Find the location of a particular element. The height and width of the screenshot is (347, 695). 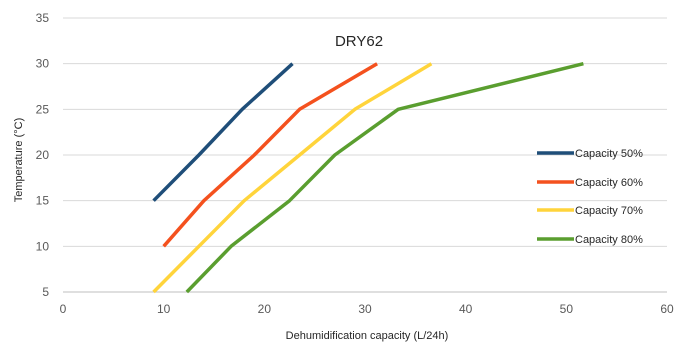

x-tick-label: 40 is located at coordinates (466, 309).